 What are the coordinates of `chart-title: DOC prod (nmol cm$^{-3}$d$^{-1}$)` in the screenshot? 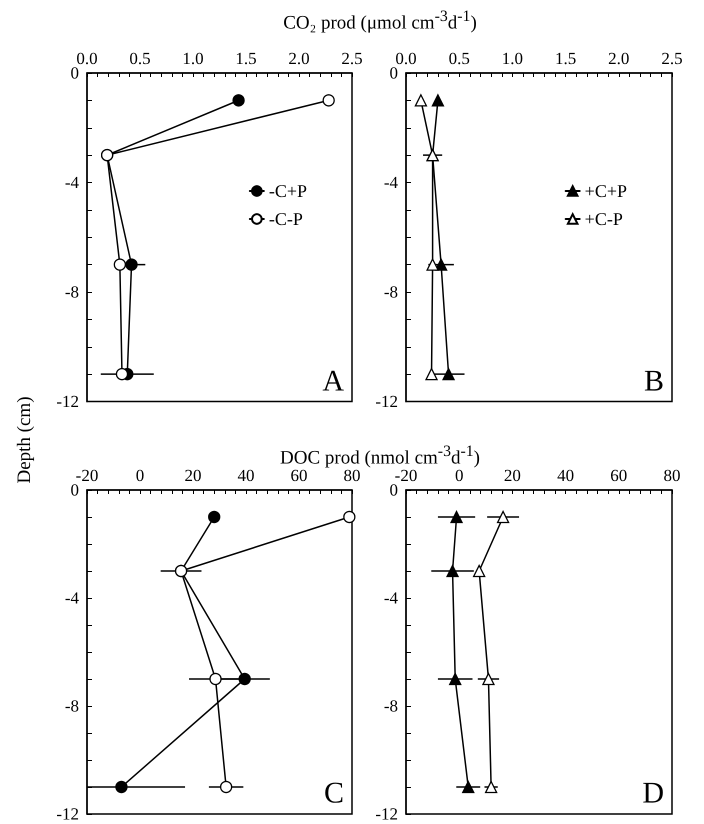 It's located at (380, 455).